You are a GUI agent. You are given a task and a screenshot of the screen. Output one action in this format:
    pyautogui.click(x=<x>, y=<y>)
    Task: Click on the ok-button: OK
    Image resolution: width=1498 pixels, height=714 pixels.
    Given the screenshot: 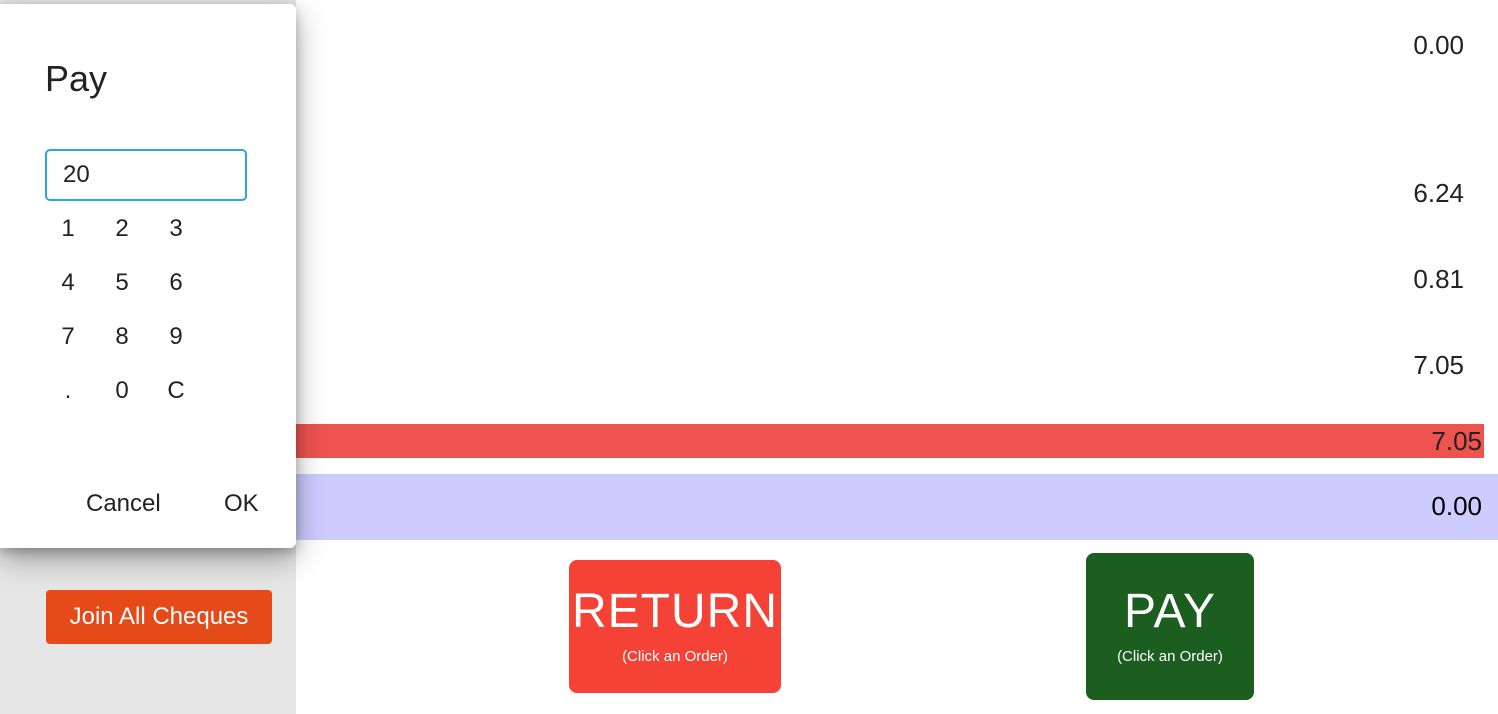 What is the action you would take?
    pyautogui.click(x=241, y=504)
    